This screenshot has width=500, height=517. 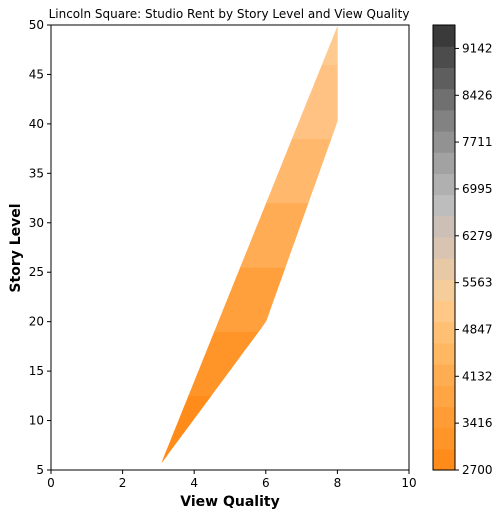 I want to click on y-axis: 5 10 15 20 25 30 35 40 45 50, so click(x=40, y=247).